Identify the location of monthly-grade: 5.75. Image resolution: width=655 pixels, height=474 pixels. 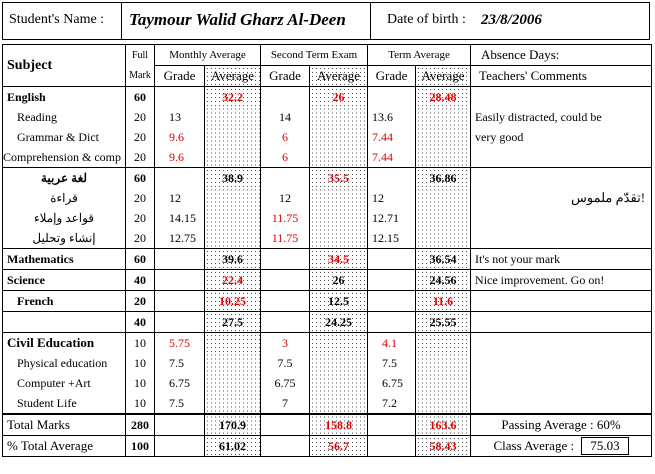
(179, 342).